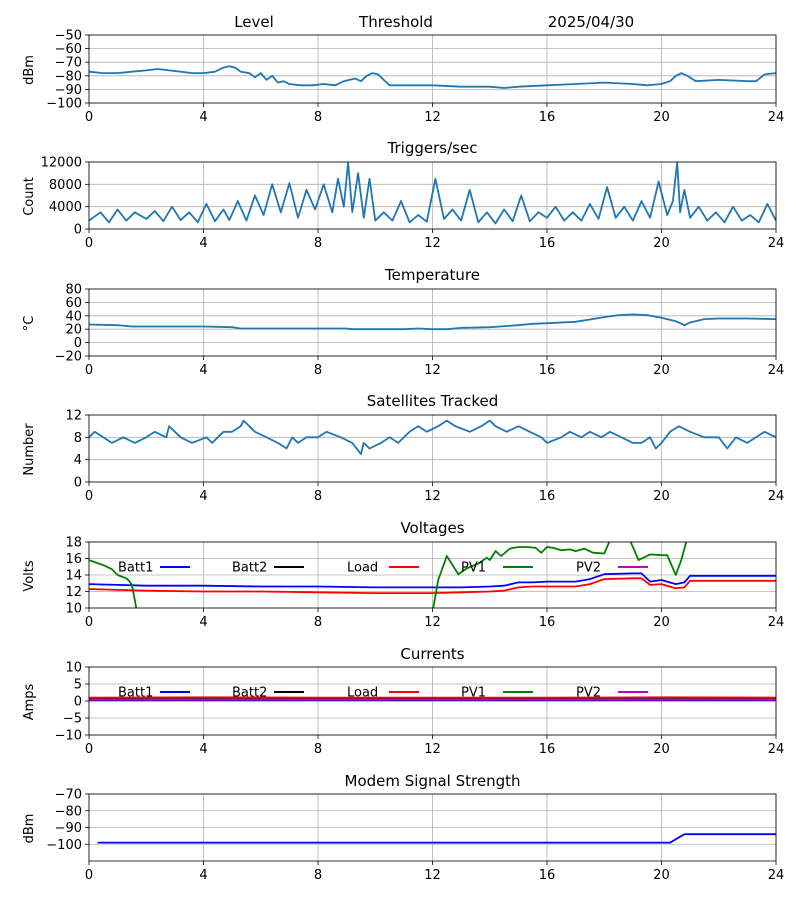 This screenshot has width=800, height=900. I want to click on y-tick-label: 20, so click(73, 330).